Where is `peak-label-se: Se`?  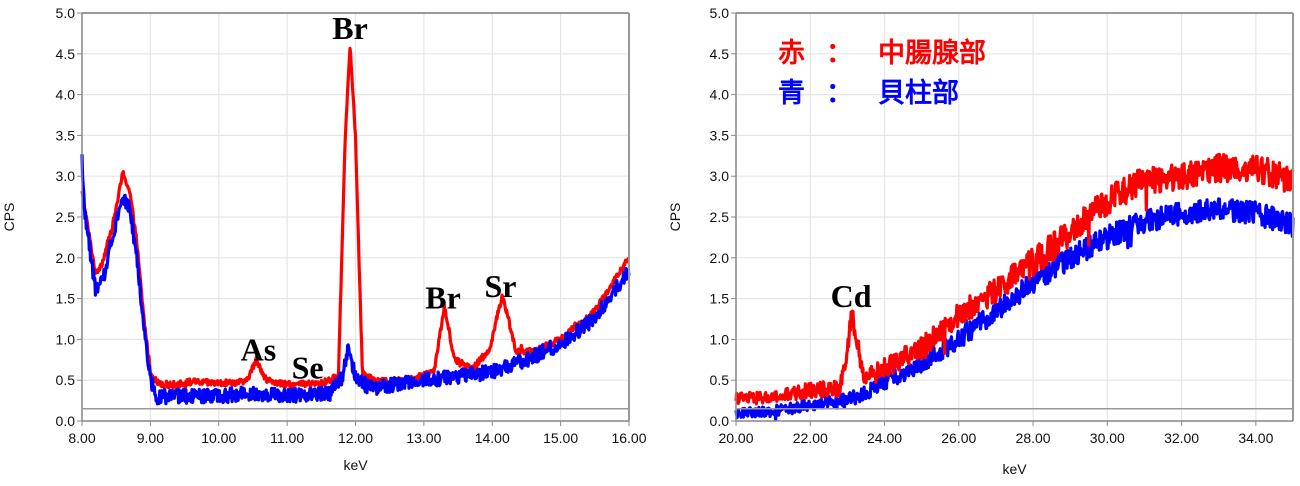
peak-label-se: Se is located at coordinates (308, 368).